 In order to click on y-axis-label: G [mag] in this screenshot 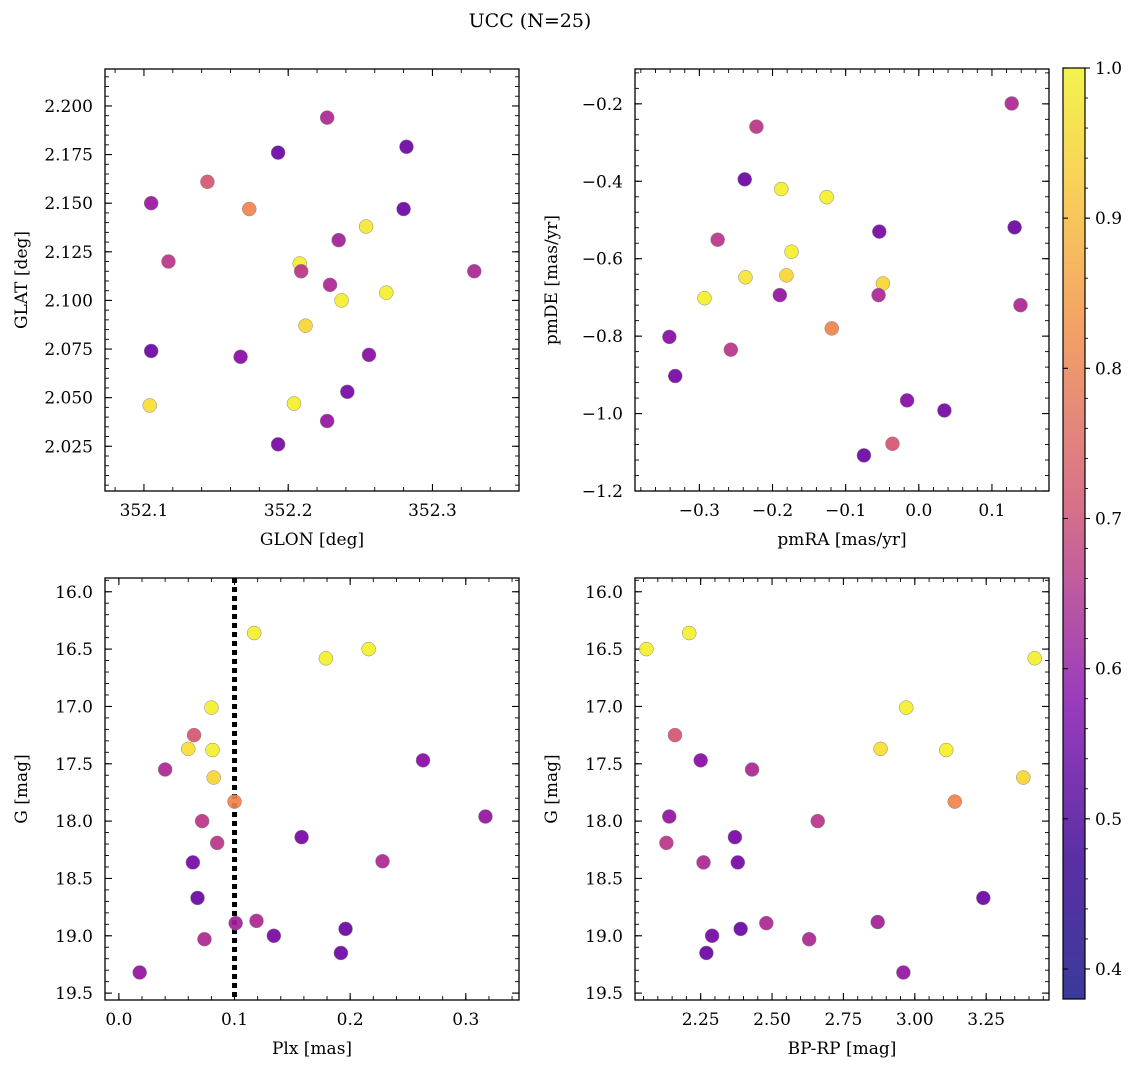, I will do `click(22, 788)`.